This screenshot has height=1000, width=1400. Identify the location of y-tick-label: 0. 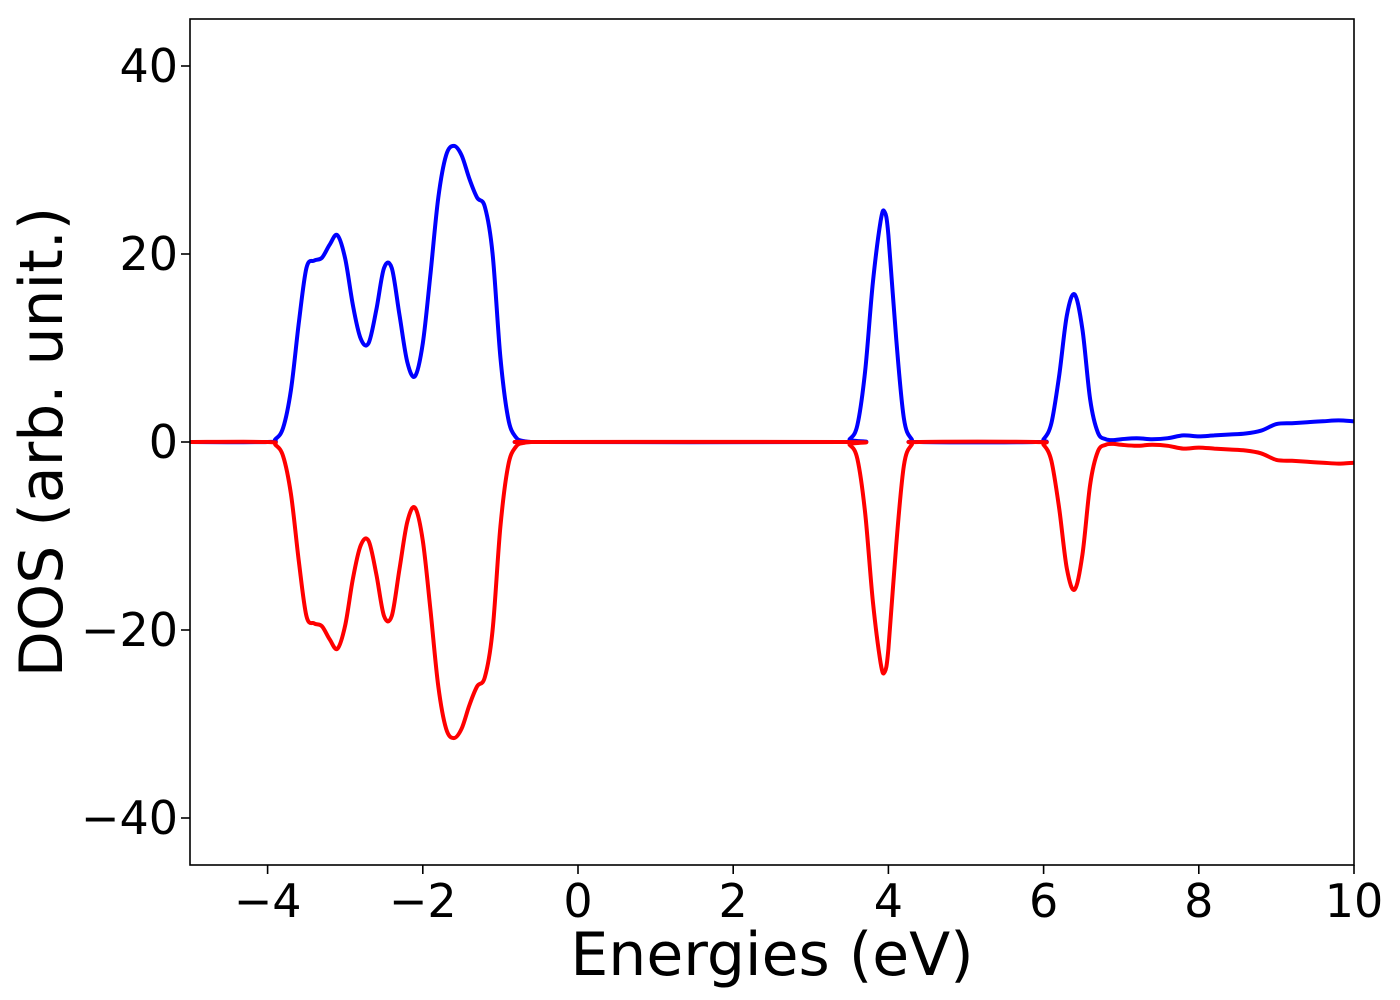
(163, 442).